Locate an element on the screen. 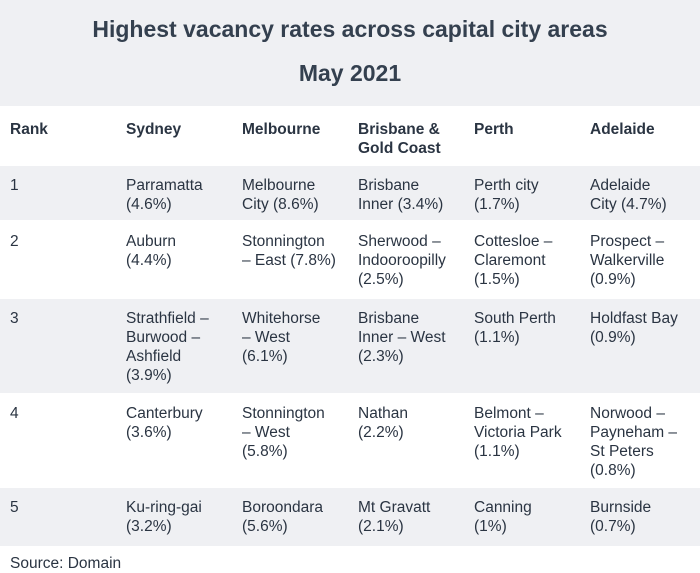  brisbane-cell: Nathan (2.2%) is located at coordinates (383, 423).